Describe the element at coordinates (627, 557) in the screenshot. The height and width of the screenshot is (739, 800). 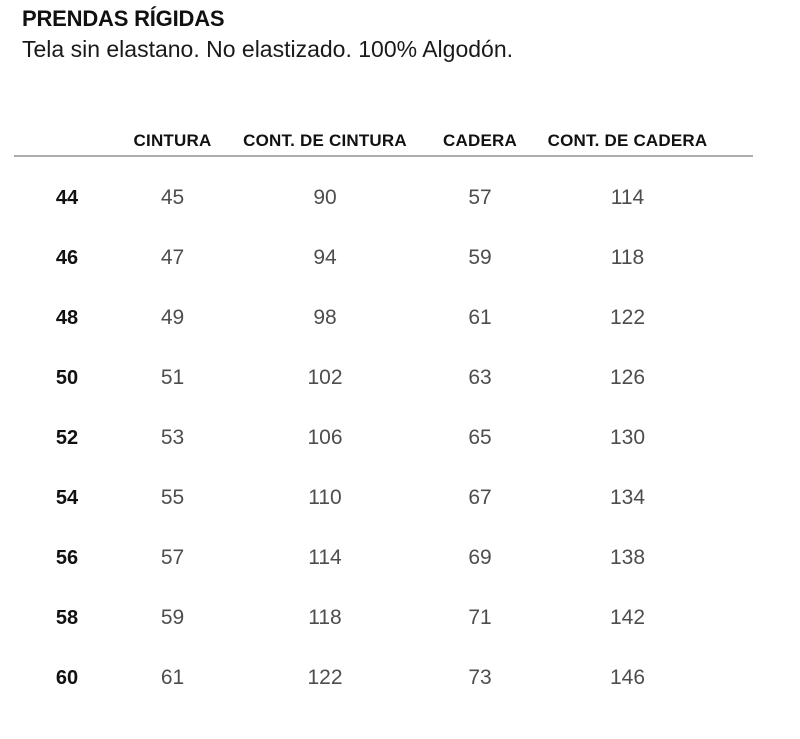
I see `cont-cadera-cell: 138` at that location.